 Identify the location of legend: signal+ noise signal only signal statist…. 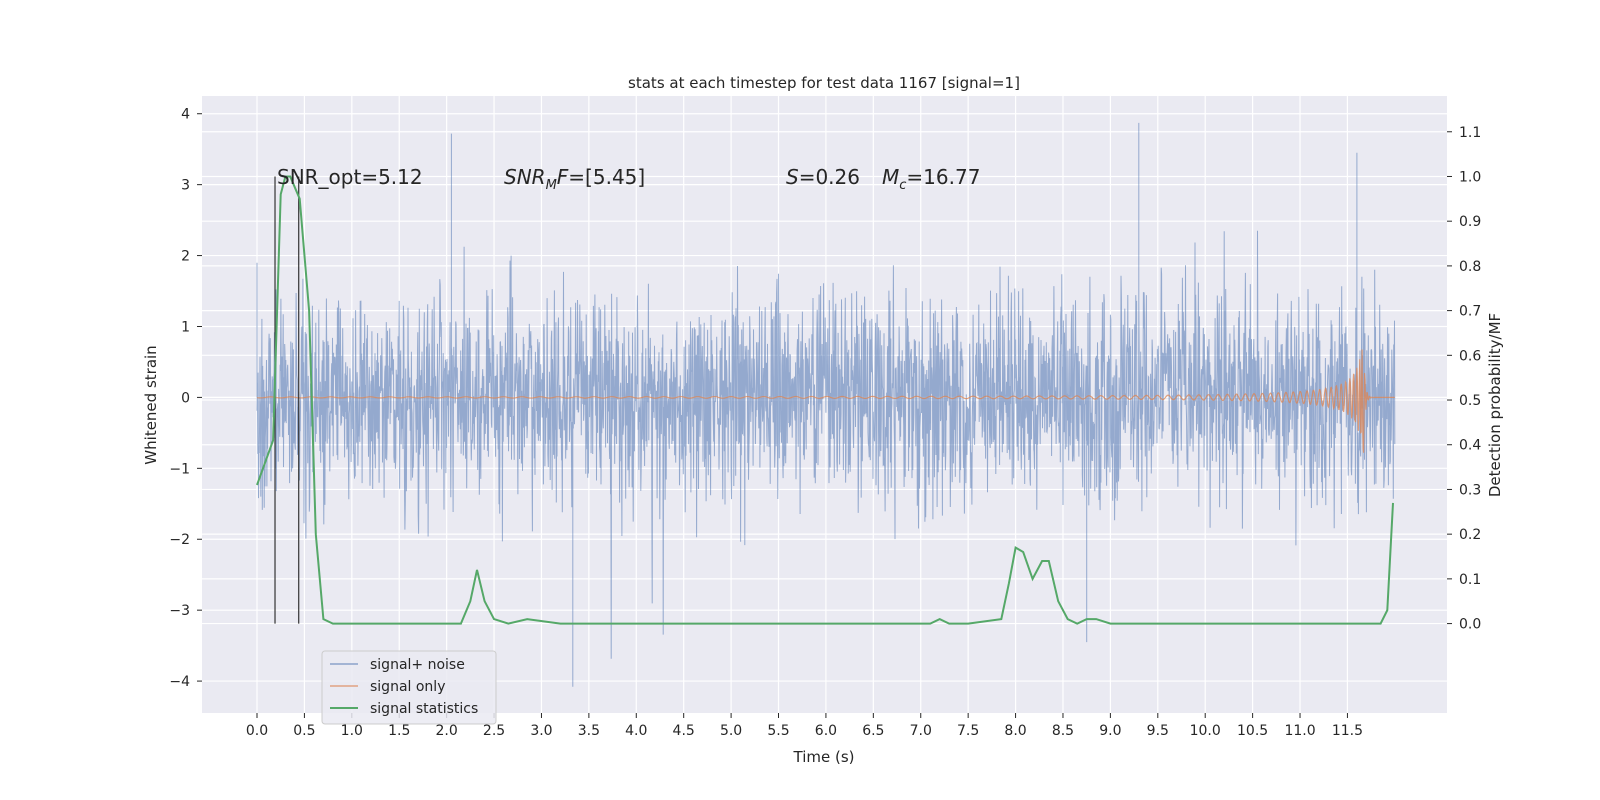
(409, 687).